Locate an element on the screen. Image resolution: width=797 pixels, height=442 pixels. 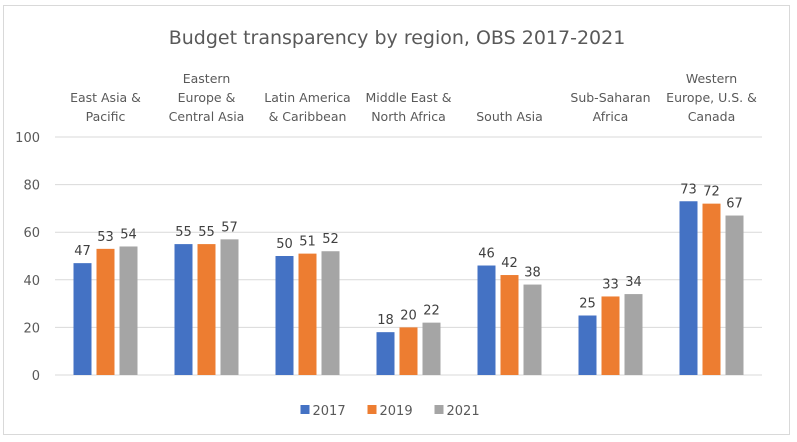
legend-item: 2021 is located at coordinates (457, 411).